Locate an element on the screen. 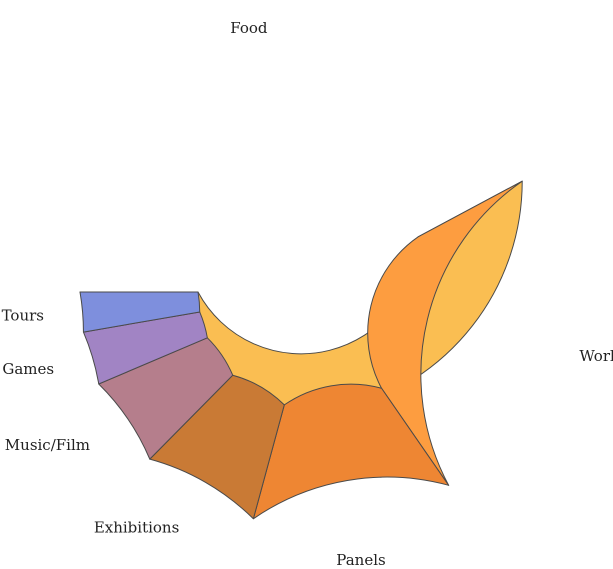  slice-panels is located at coordinates (351, 451).